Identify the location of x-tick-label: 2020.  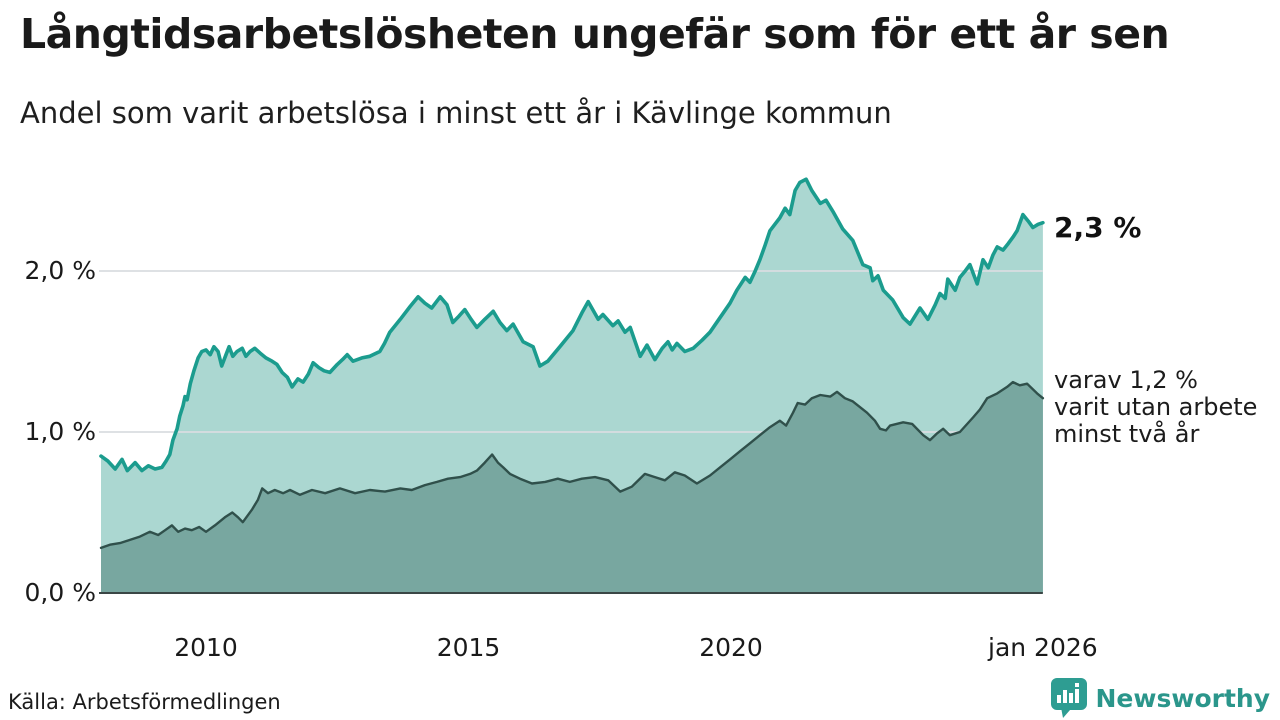
(731, 647).